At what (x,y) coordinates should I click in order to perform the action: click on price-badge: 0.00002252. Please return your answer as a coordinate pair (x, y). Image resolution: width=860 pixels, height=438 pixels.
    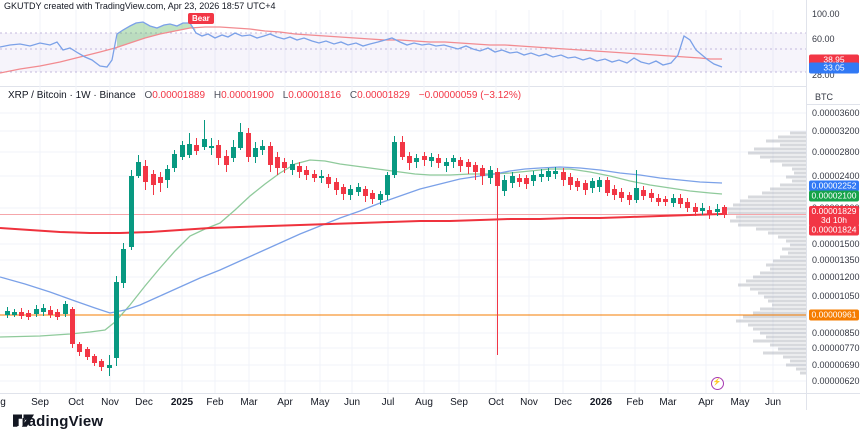
    Looking at the image, I should click on (834, 186).